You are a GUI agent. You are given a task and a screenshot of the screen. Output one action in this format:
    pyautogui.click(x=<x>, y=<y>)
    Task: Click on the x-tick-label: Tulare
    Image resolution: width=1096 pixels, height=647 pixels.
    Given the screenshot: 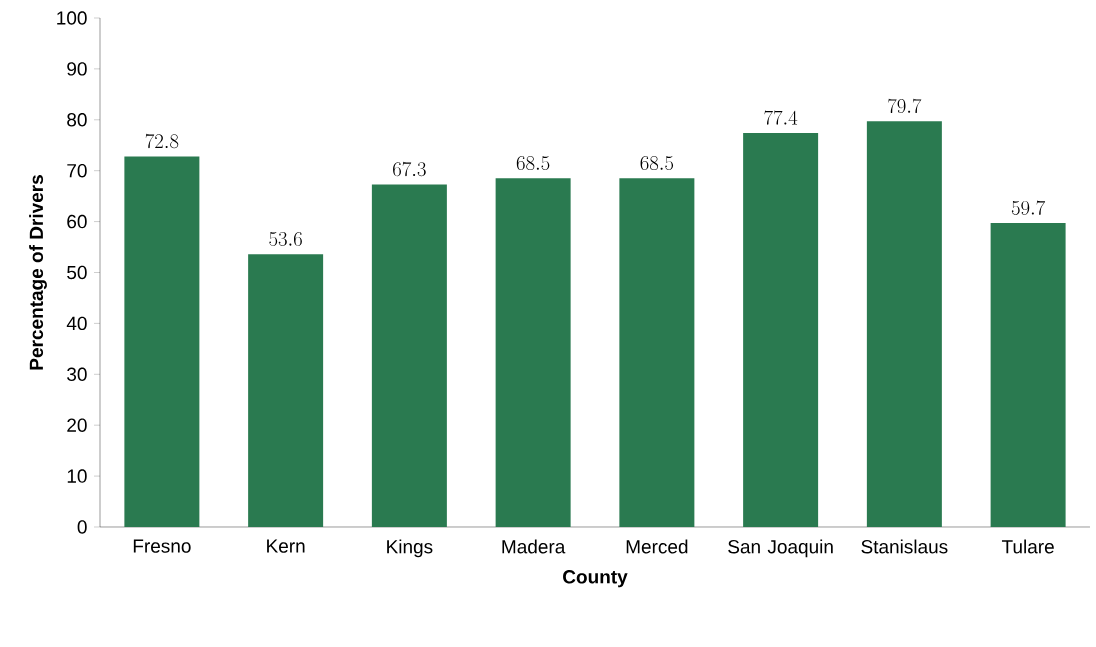 What is the action you would take?
    pyautogui.click(x=1027, y=546)
    